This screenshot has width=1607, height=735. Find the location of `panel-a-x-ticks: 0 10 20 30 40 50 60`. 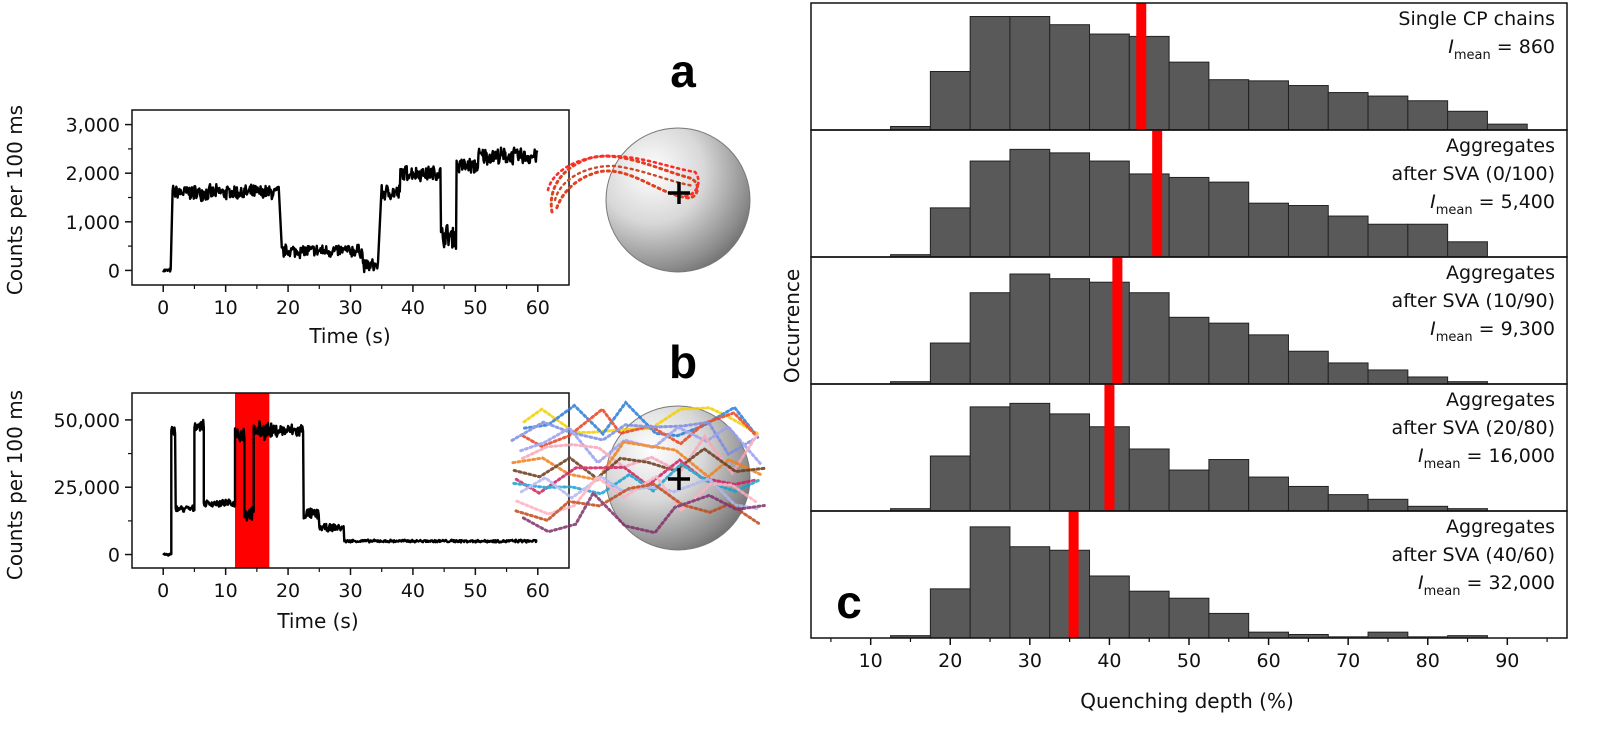

panel-a-x-ticks: 0 10 20 30 40 50 60 is located at coordinates (353, 302).